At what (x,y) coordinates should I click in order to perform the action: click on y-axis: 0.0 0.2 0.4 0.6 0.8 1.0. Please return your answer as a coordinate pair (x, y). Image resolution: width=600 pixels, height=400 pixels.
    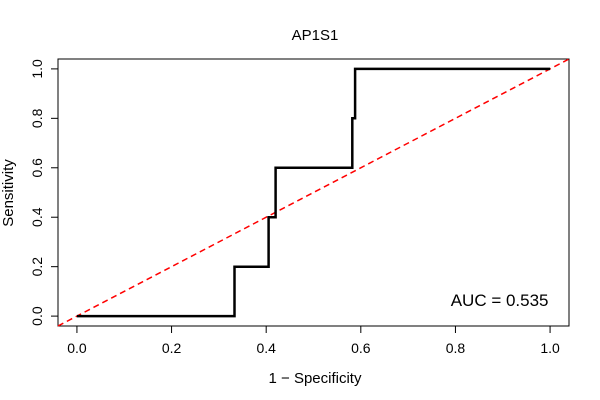
    Looking at the image, I should click on (44, 192).